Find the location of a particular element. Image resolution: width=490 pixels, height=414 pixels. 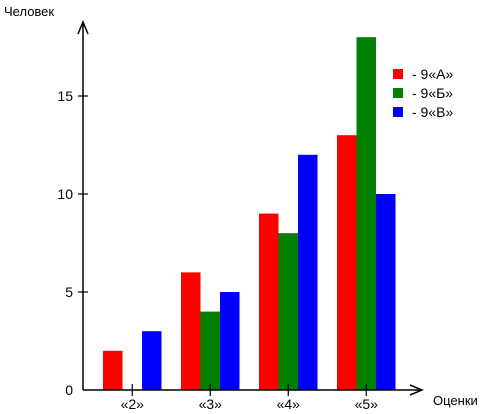

x-tick-label: «4» is located at coordinates (289, 404).